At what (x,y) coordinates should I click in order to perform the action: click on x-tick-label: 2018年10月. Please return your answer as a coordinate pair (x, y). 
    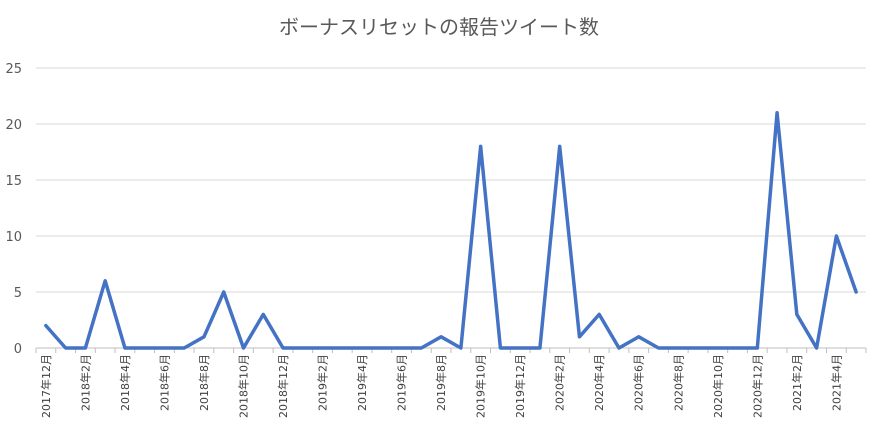
    Looking at the image, I should click on (244, 386).